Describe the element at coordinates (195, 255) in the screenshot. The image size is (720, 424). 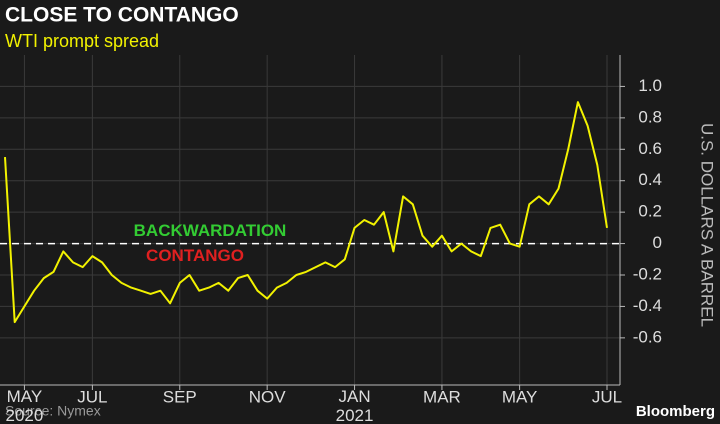
I see `annotation: CONTANGO` at that location.